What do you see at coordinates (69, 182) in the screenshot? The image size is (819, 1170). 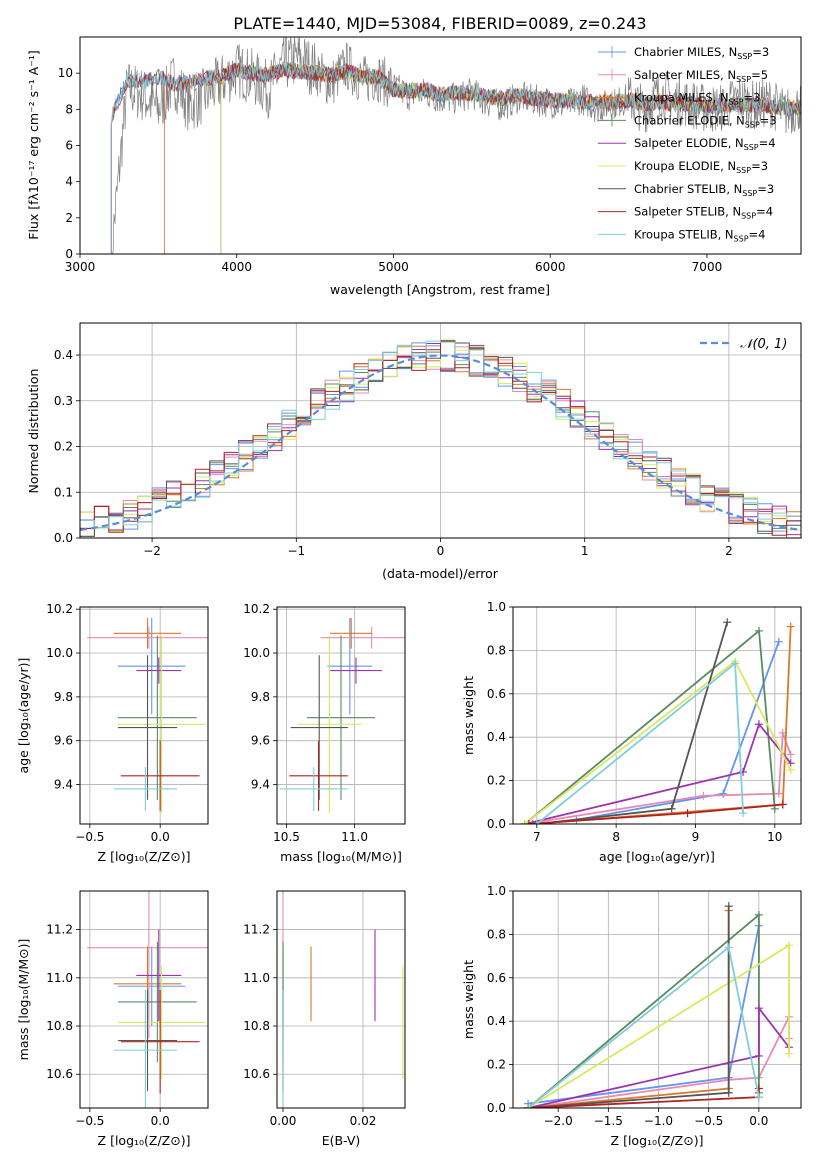 I see `y-tick-label: 4` at bounding box center [69, 182].